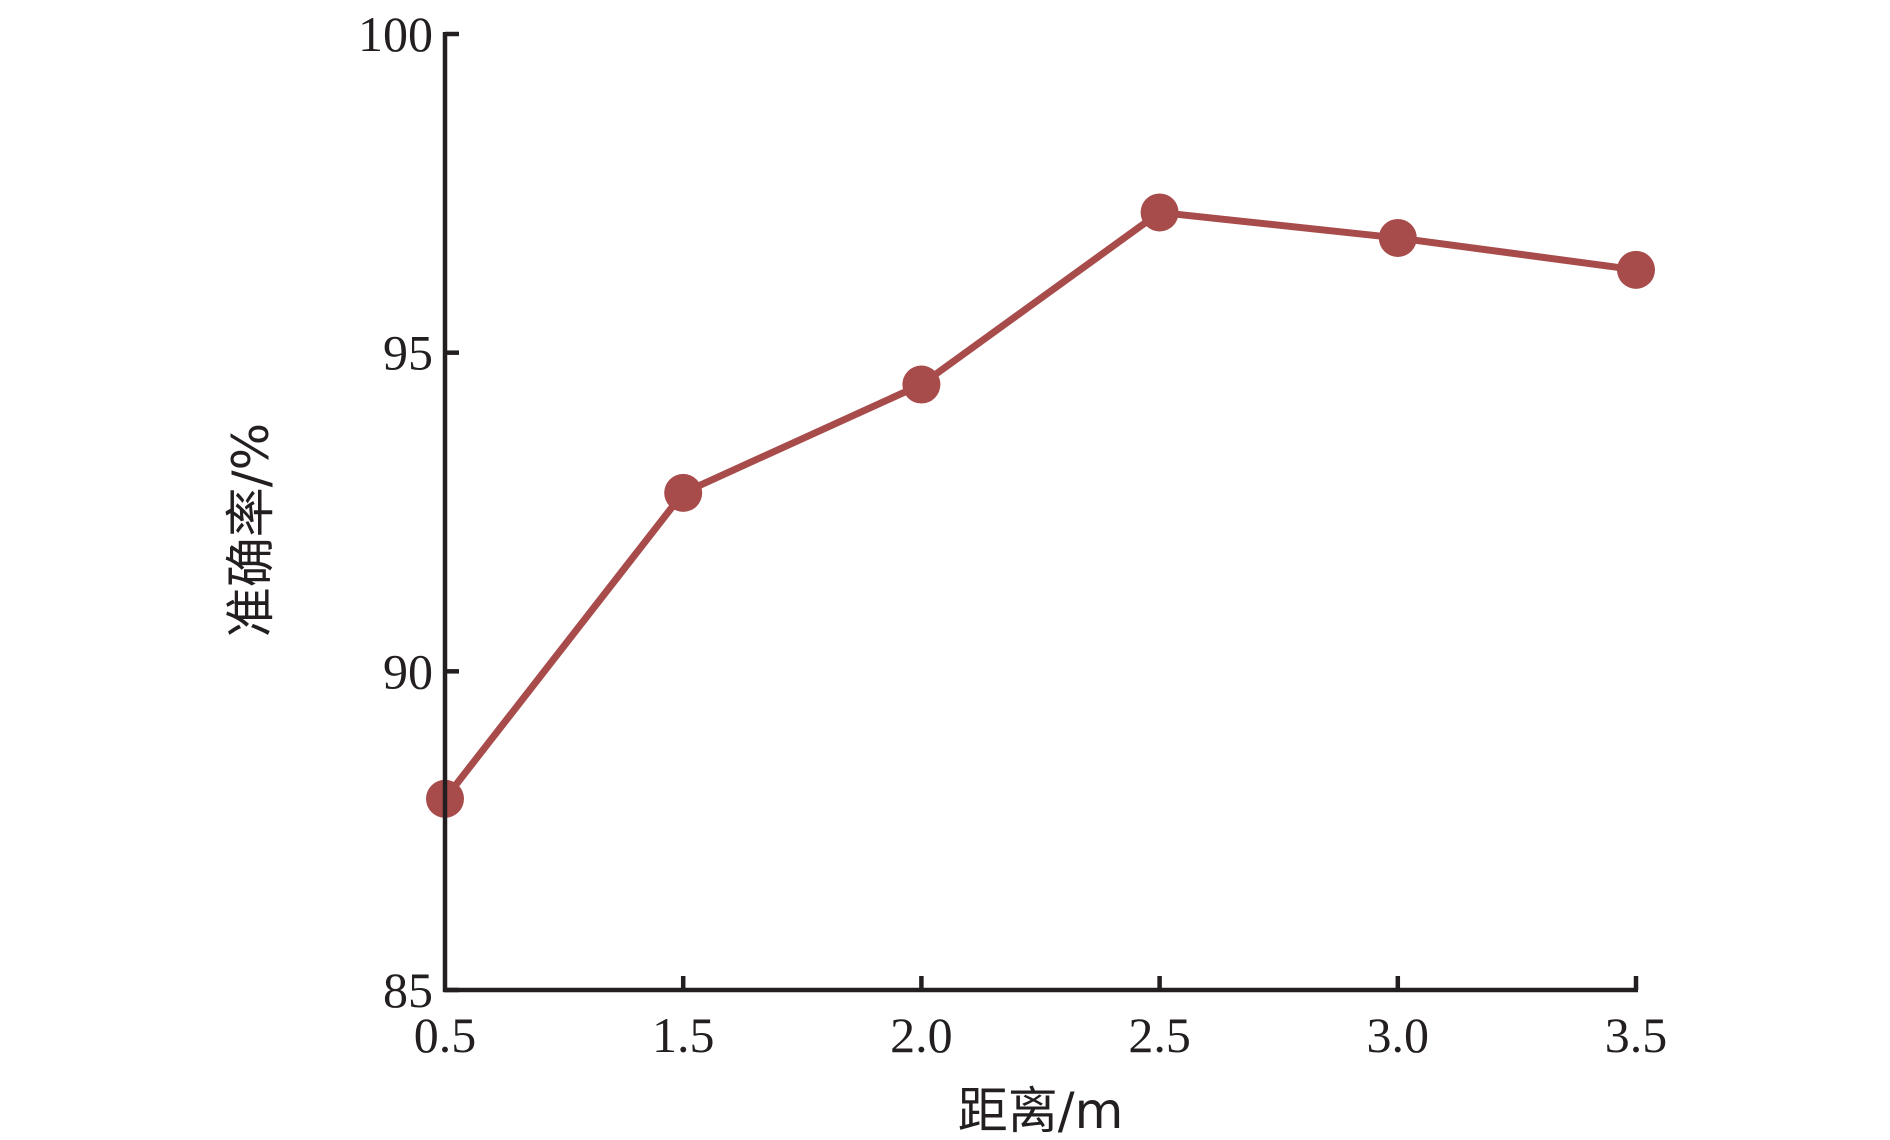 This screenshot has width=1890, height=1140. What do you see at coordinates (408, 671) in the screenshot?
I see `y-tick-label: 90` at bounding box center [408, 671].